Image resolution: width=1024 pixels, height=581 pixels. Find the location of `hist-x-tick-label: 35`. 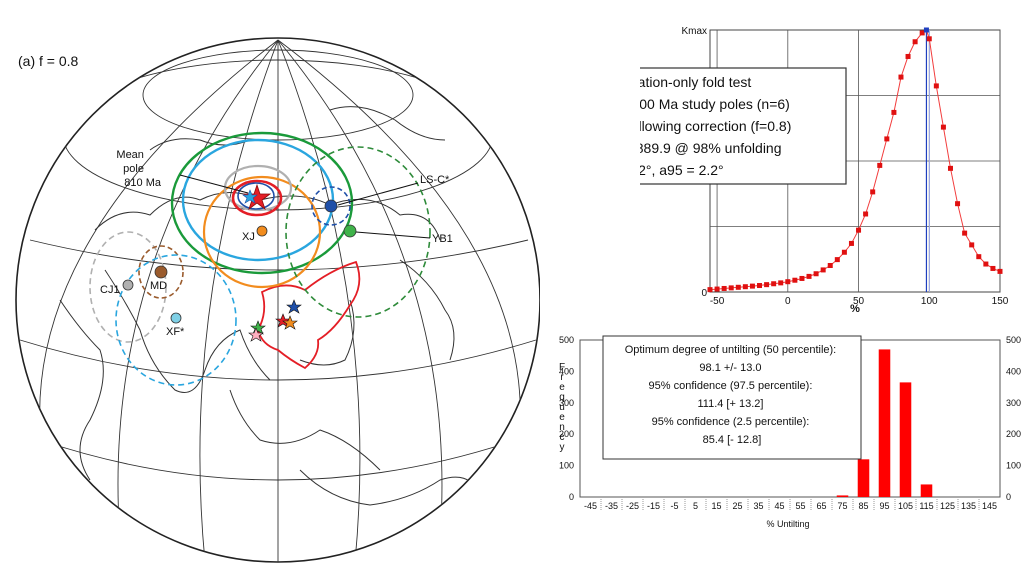

hist-x-tick-label: 35 is located at coordinates (758, 506).